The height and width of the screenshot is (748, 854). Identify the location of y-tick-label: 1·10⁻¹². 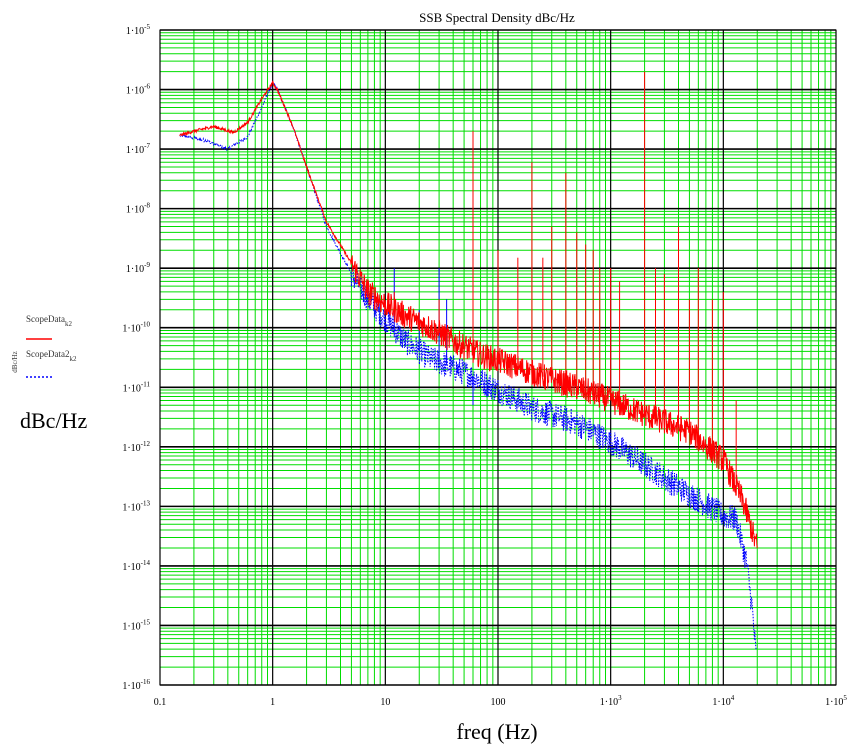
(136, 447).